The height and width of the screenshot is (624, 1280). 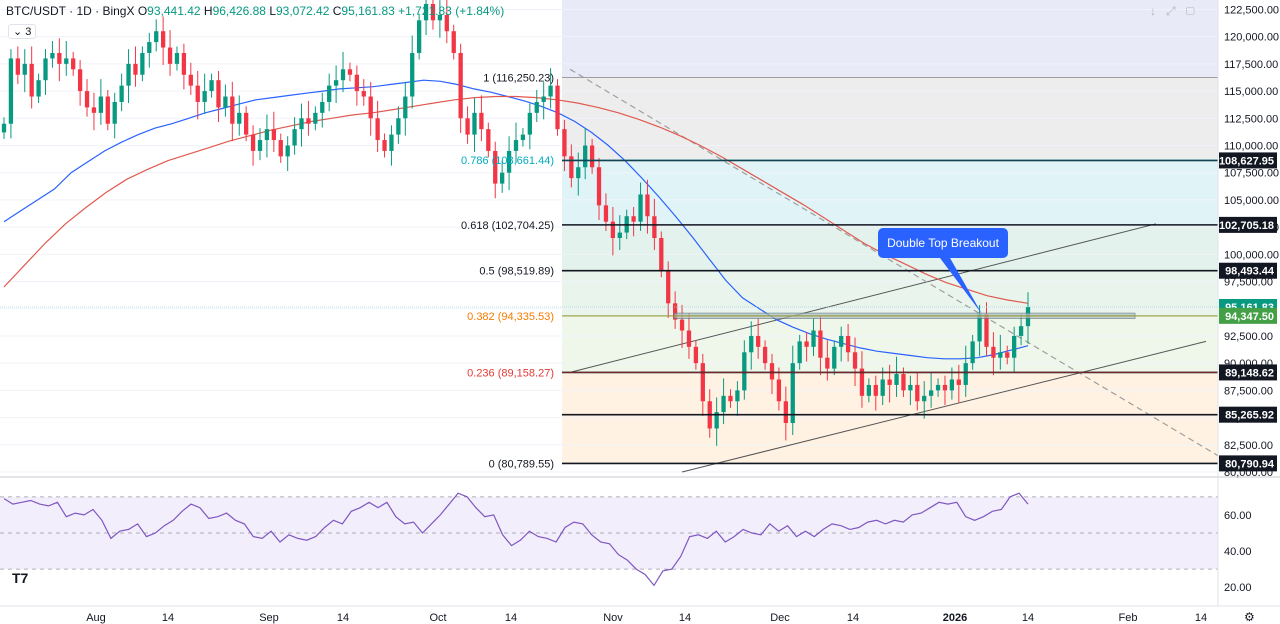 I want to click on close-label: C, so click(x=337, y=11).